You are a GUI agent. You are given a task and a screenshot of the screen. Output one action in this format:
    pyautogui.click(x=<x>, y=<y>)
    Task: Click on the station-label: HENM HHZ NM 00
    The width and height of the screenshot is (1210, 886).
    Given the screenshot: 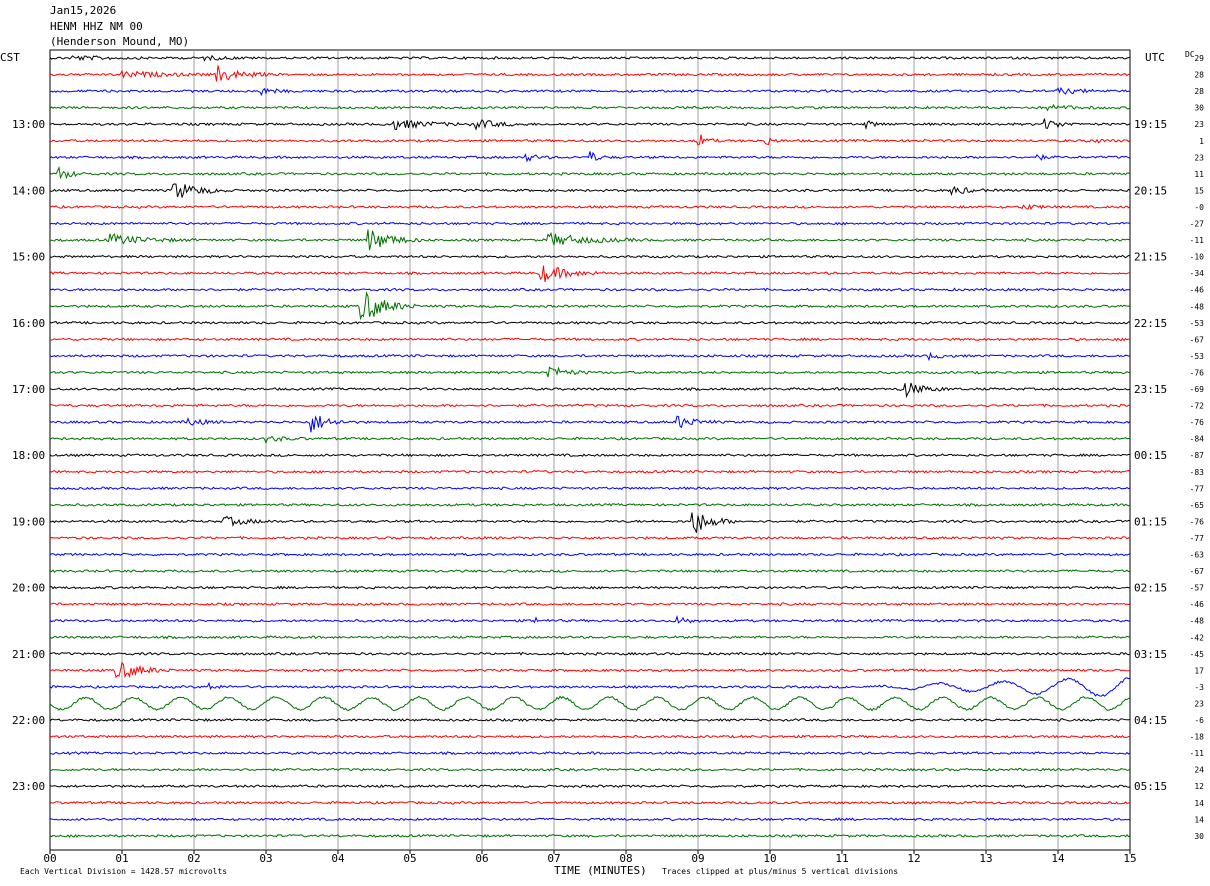 What is the action you would take?
    pyautogui.click(x=96, y=26)
    